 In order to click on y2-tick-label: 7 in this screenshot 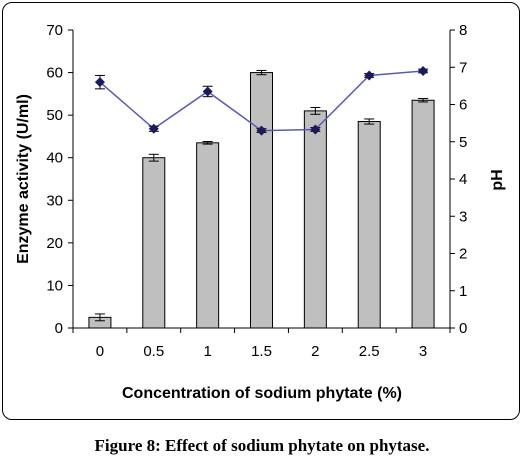, I will do `click(463, 67)`.